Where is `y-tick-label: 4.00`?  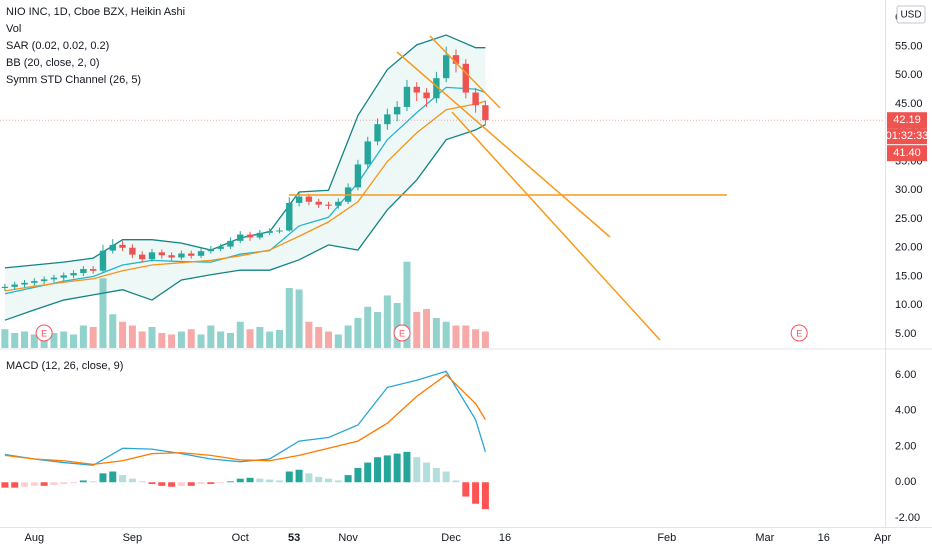
y-tick-label: 4.00 is located at coordinates (905, 411).